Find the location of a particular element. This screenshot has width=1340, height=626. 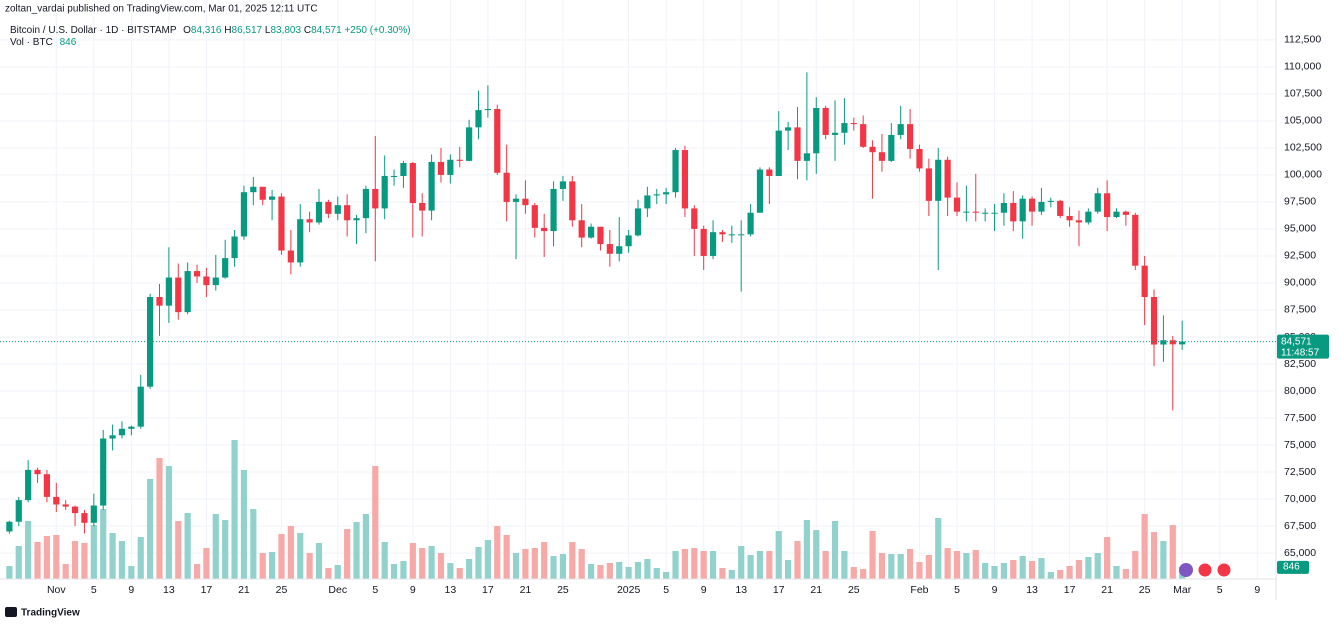

volume-tag-label: 846 is located at coordinates (1291, 567).